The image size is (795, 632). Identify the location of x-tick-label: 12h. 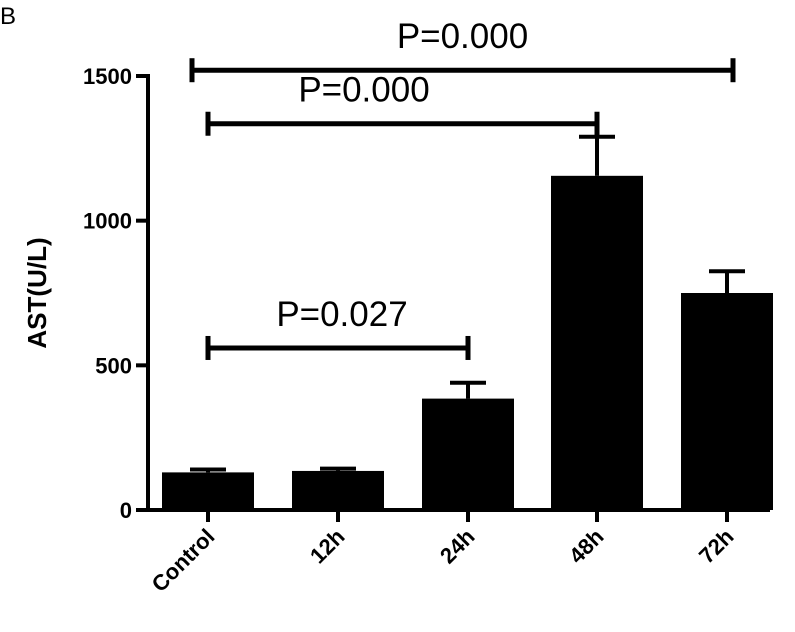
(327, 546).